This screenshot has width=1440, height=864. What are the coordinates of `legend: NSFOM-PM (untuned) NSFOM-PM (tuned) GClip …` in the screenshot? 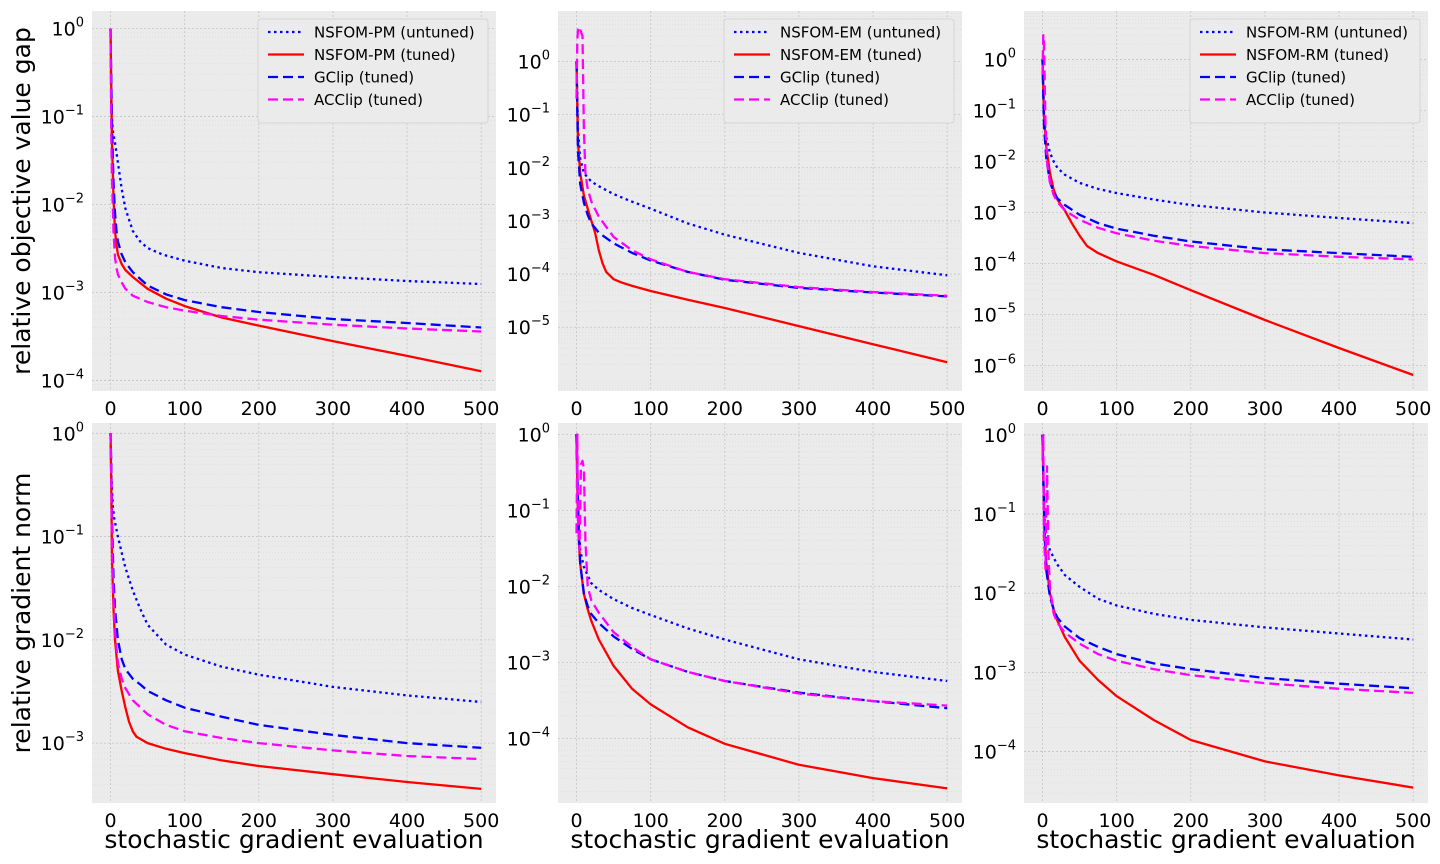 It's located at (373, 71).